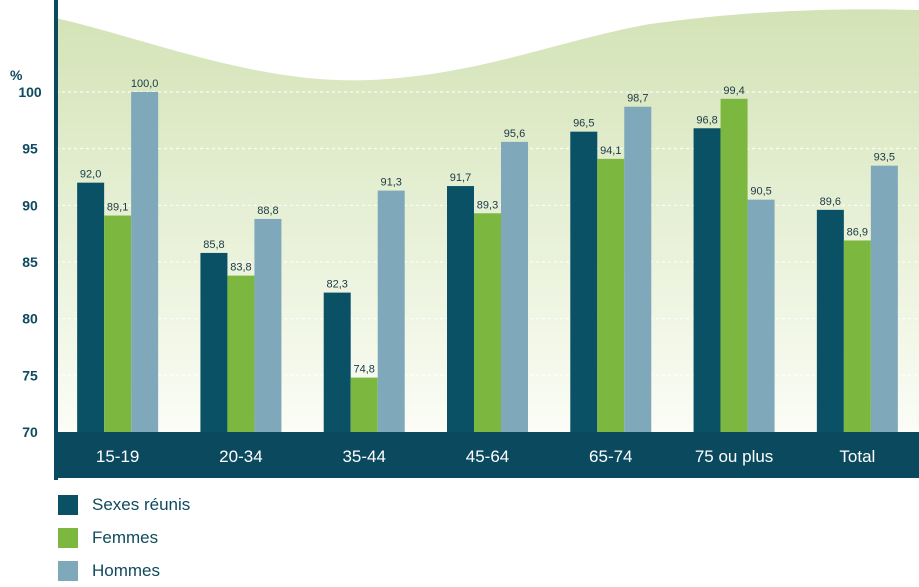  What do you see at coordinates (706, 120) in the screenshot?
I see `data-label: 96,8` at bounding box center [706, 120].